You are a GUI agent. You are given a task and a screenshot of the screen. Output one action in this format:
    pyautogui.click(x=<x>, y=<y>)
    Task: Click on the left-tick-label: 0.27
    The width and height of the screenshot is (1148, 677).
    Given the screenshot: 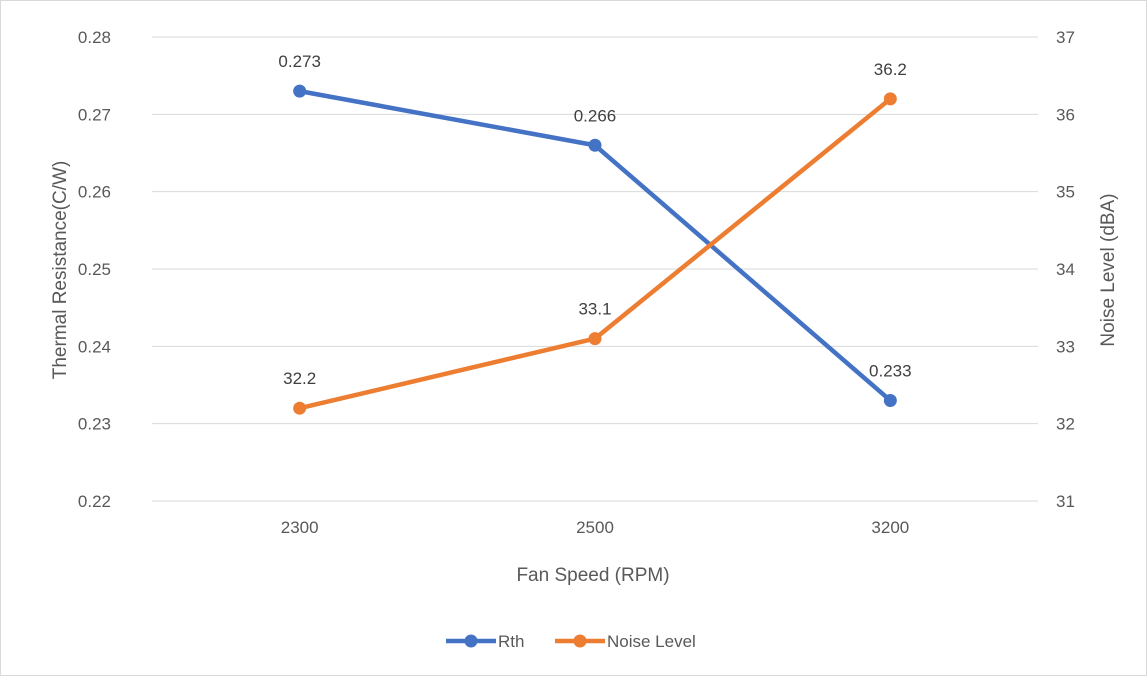 What is the action you would take?
    pyautogui.click(x=94, y=114)
    